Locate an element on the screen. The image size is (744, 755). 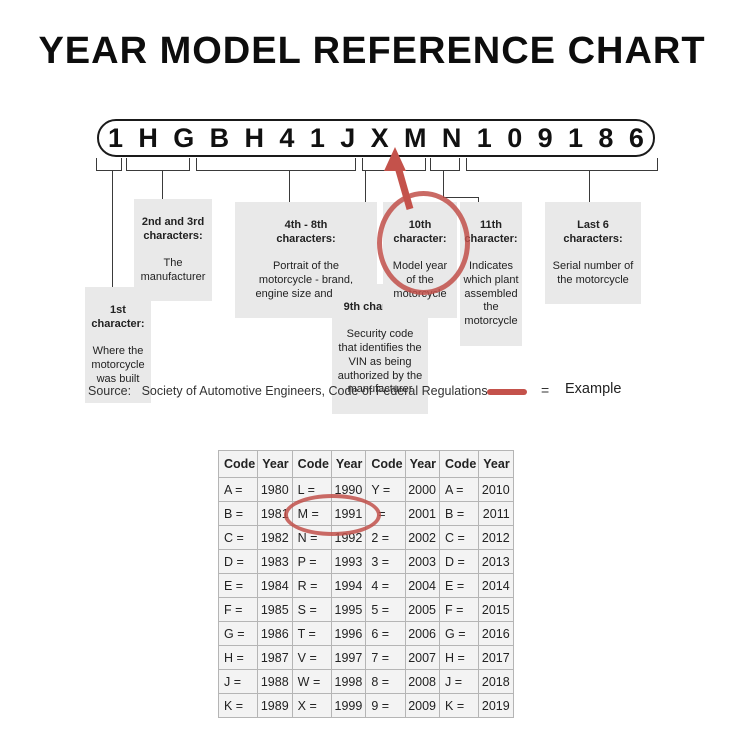
table-row: J = 1988 W = 1998 8 = 2008 J = 2018 is located at coordinates (365, 681).